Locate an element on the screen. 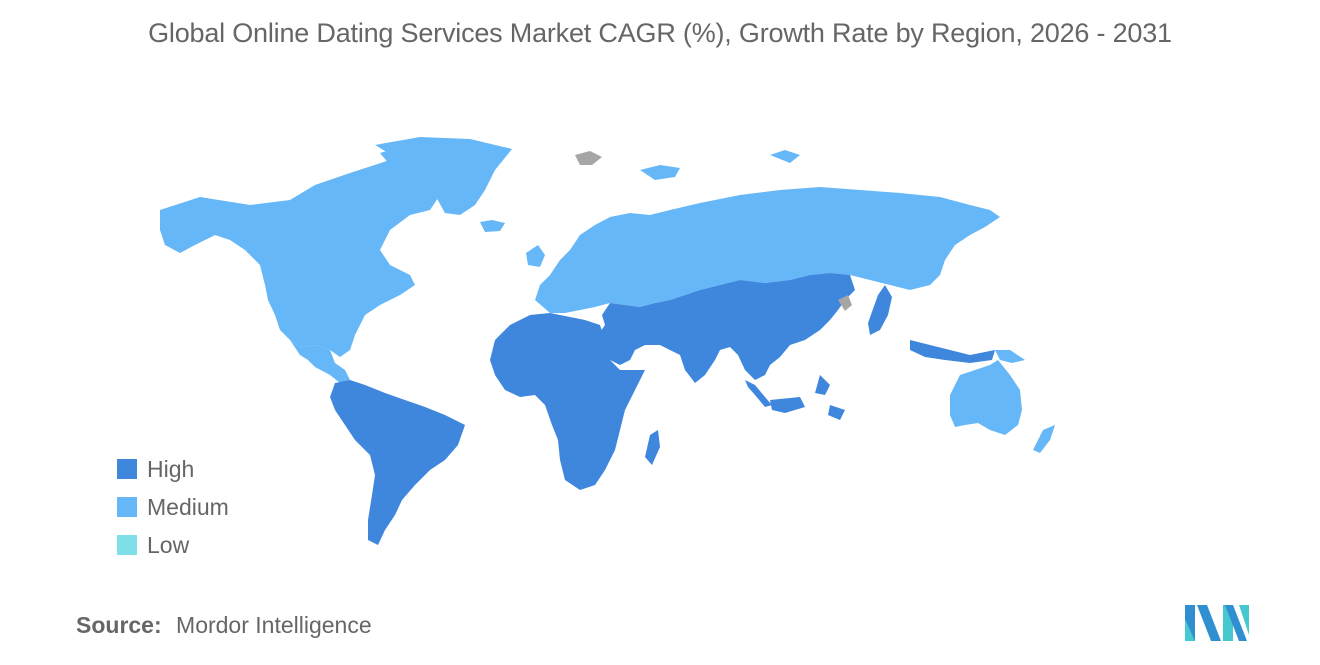 The height and width of the screenshot is (665, 1320). legend-swatch-low is located at coordinates (127, 545).